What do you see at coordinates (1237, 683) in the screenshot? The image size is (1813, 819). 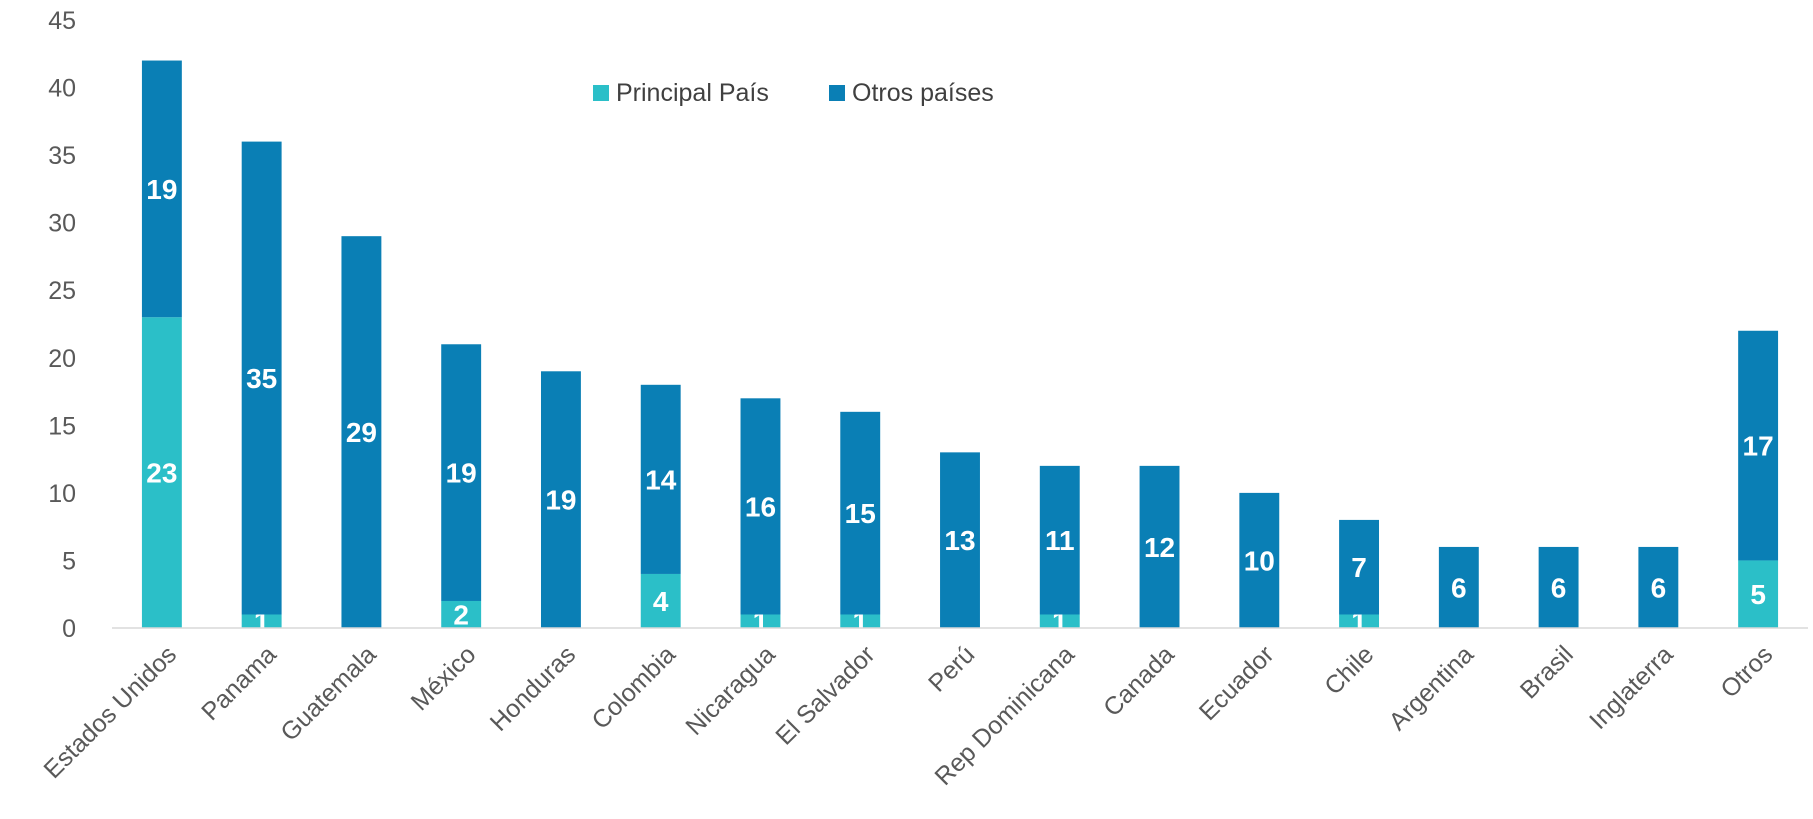 I see `x-category-label-11: Ecuador` at bounding box center [1237, 683].